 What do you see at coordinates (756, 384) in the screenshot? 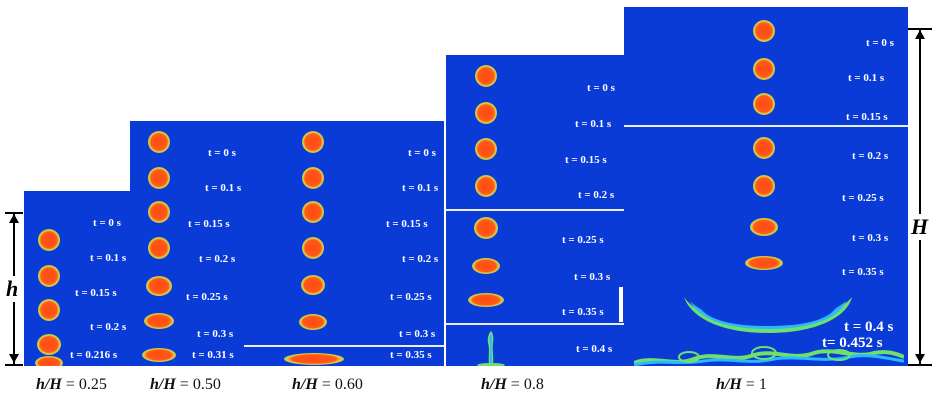
I see `caption-value: = 1` at bounding box center [756, 384].